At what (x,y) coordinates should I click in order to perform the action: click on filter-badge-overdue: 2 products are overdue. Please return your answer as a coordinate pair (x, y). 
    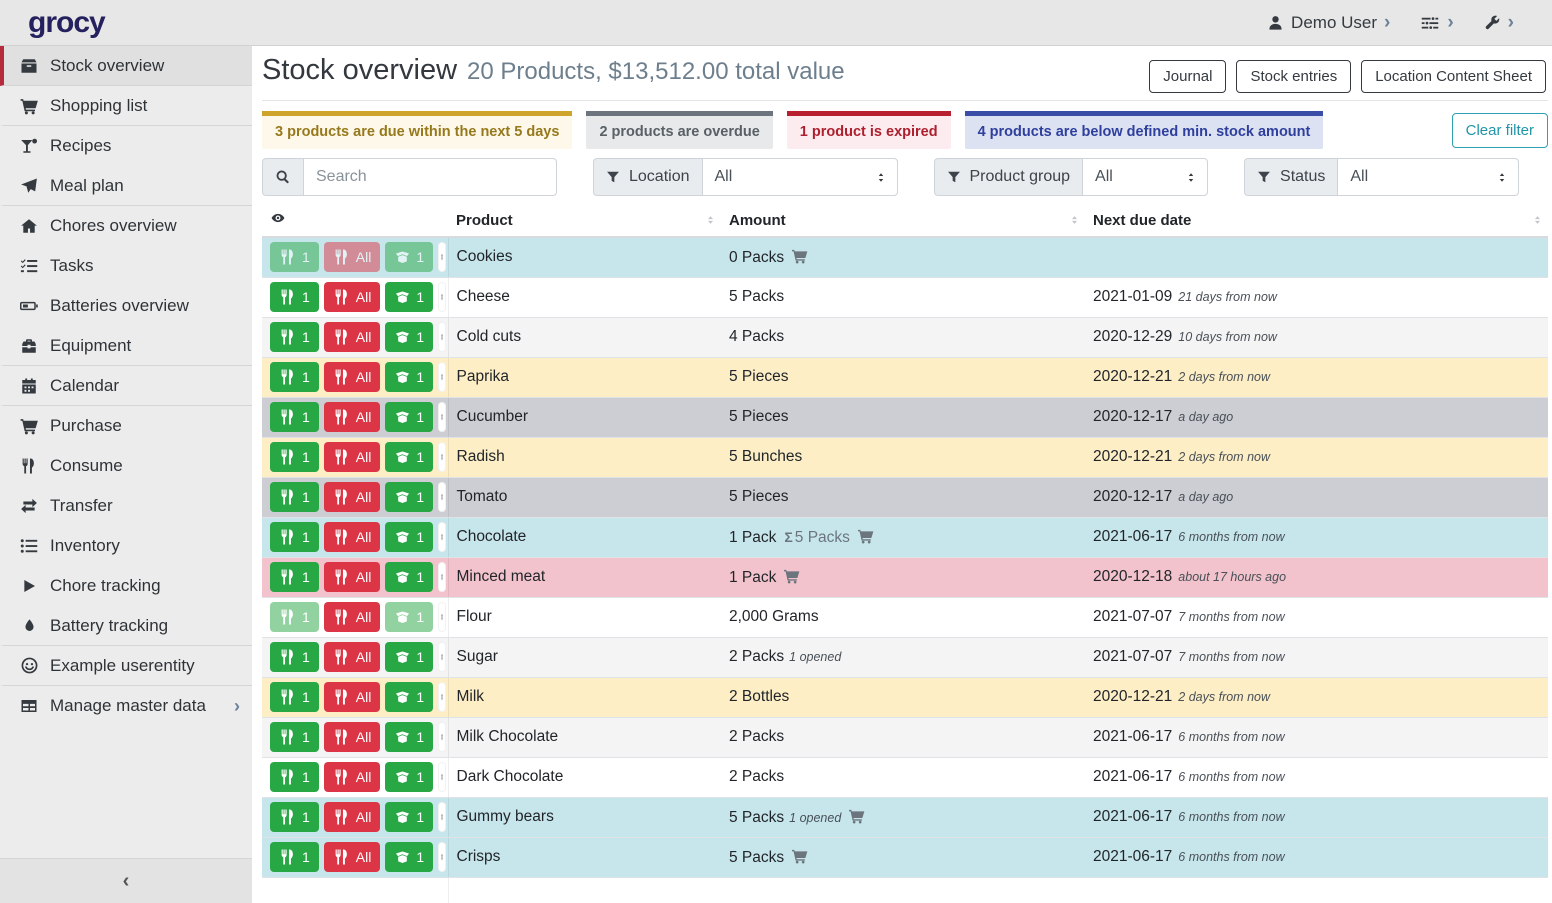
    Looking at the image, I should click on (679, 130).